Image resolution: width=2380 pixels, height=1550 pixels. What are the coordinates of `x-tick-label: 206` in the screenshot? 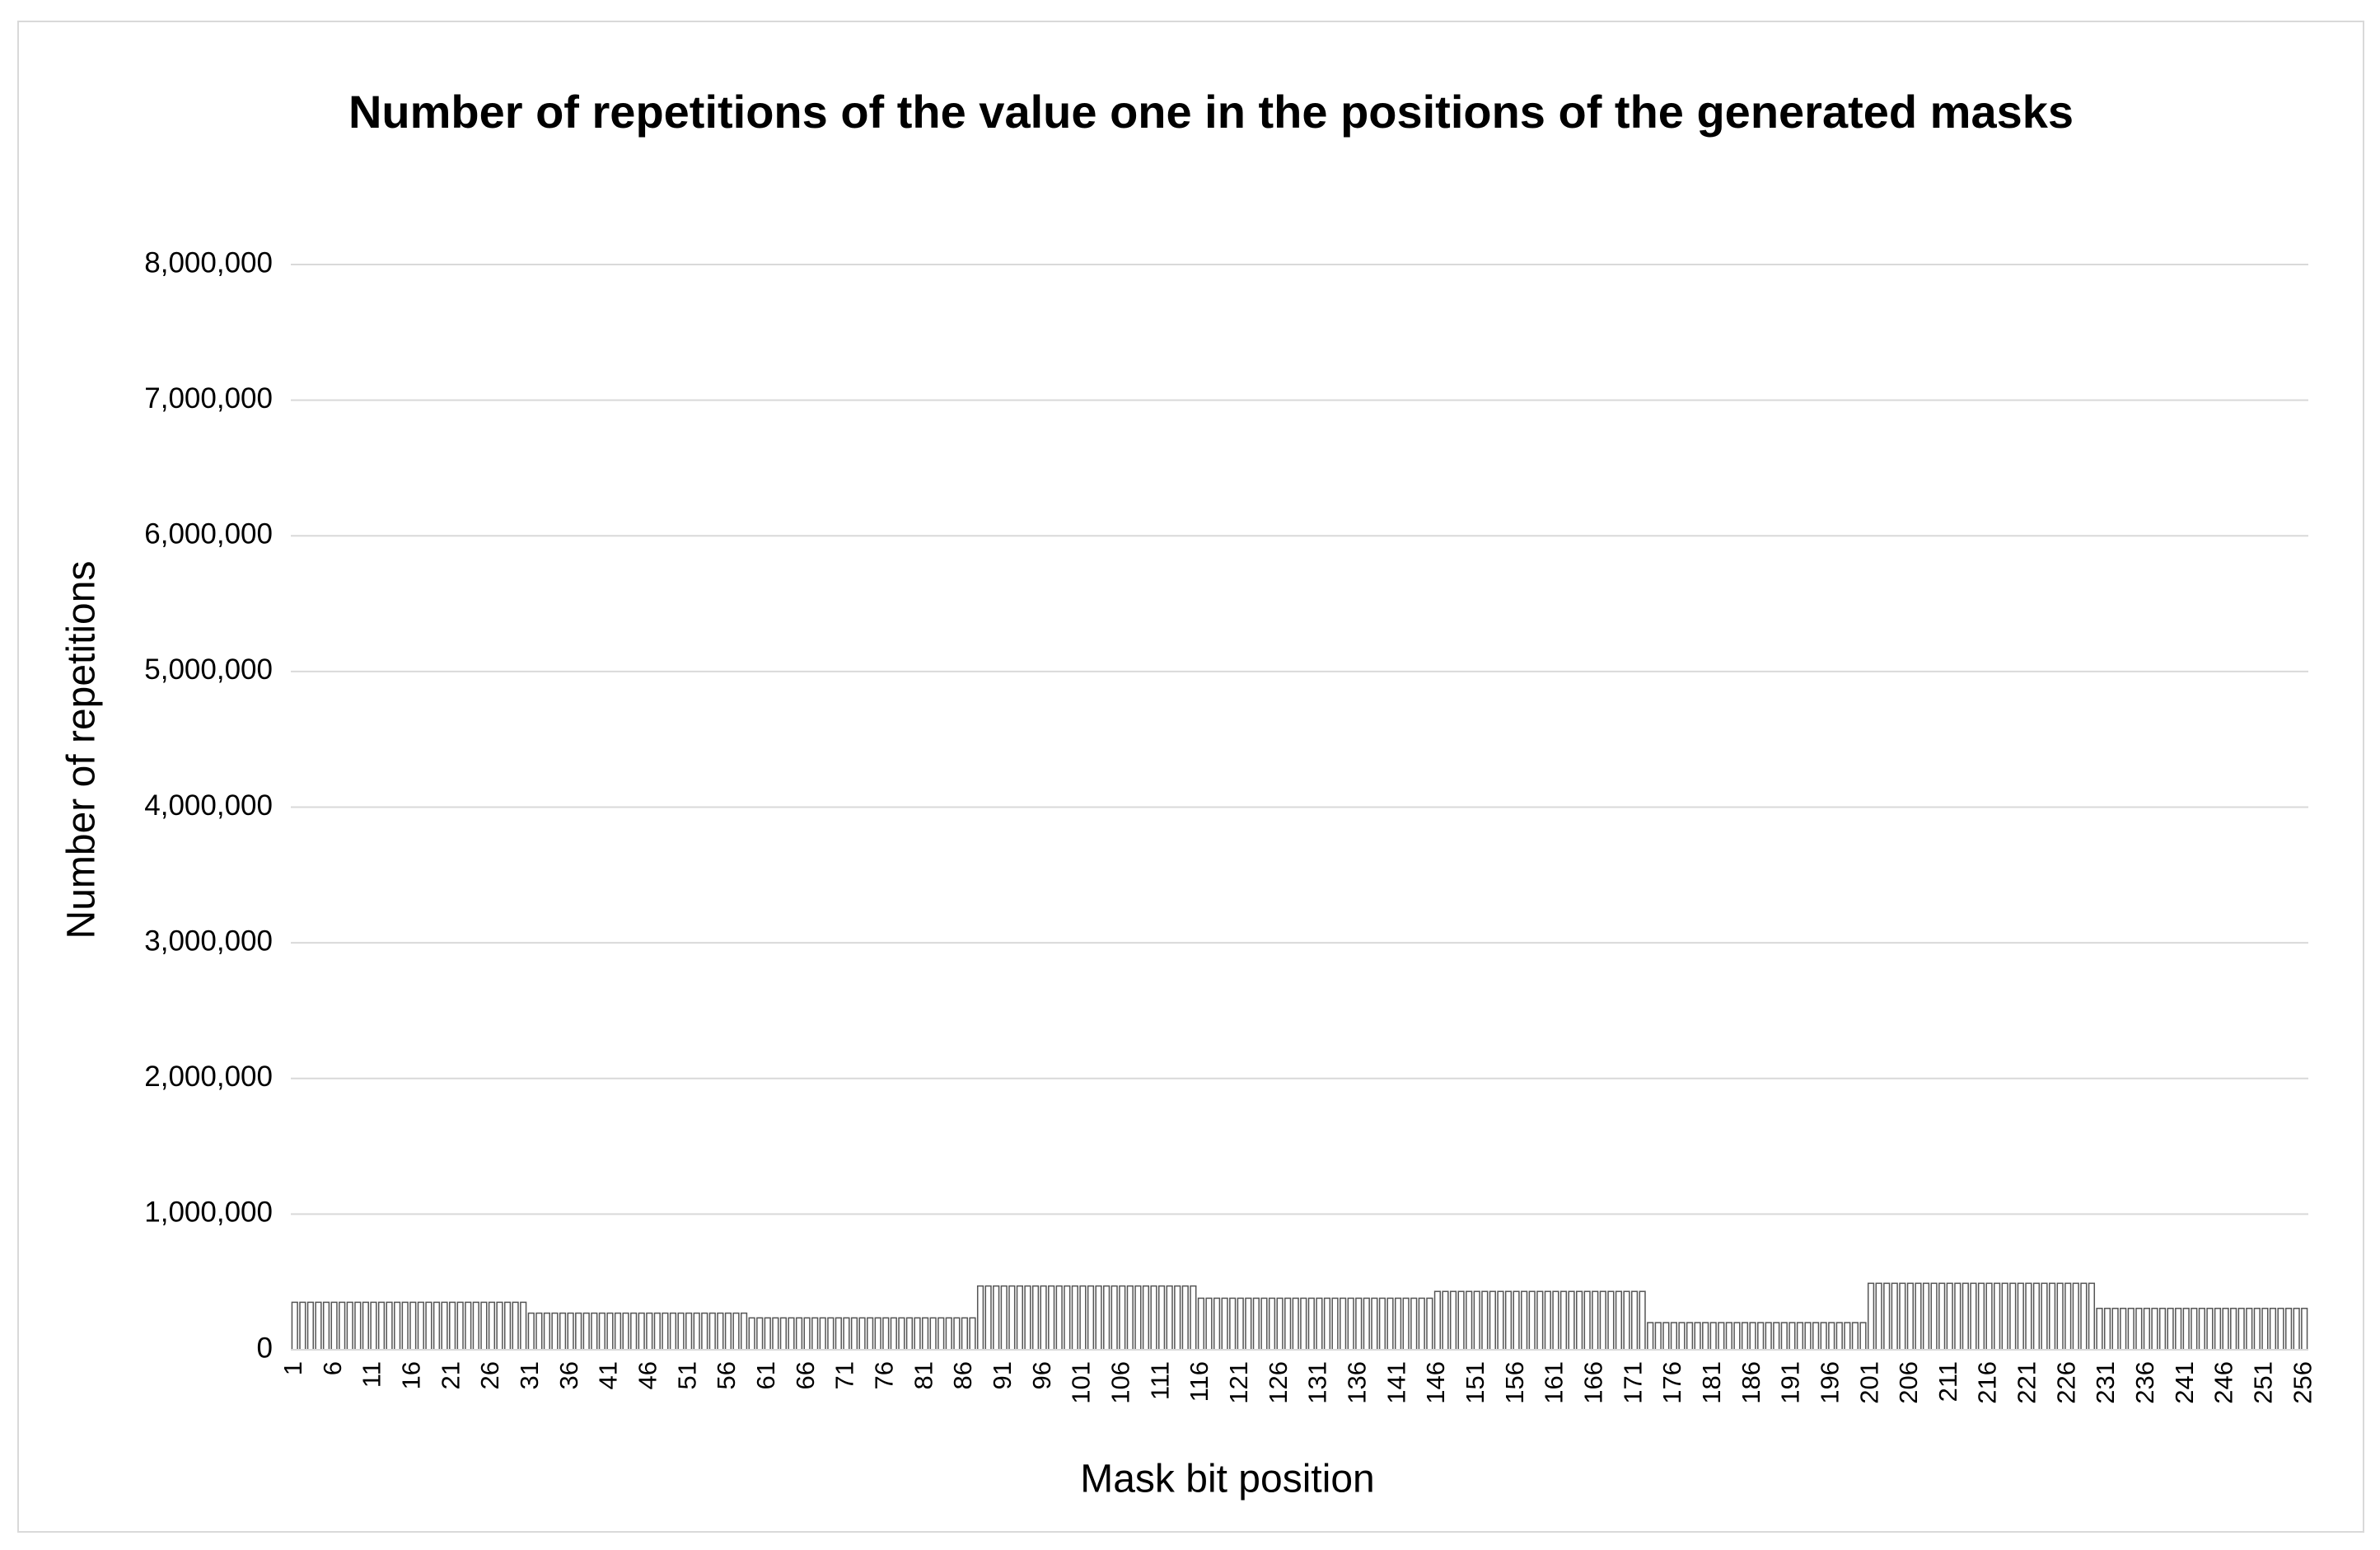 It's located at (1908, 1382).